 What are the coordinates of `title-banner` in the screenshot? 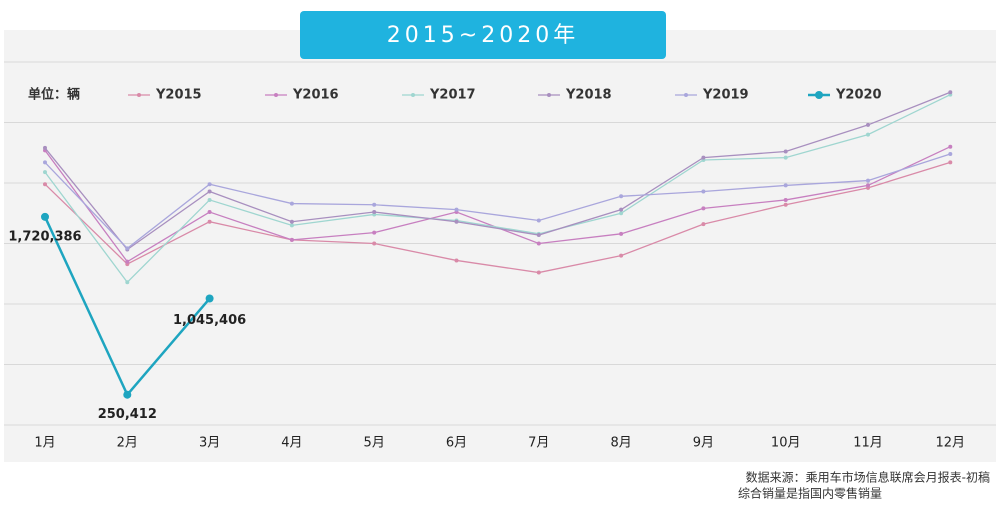 It's located at (483, 35).